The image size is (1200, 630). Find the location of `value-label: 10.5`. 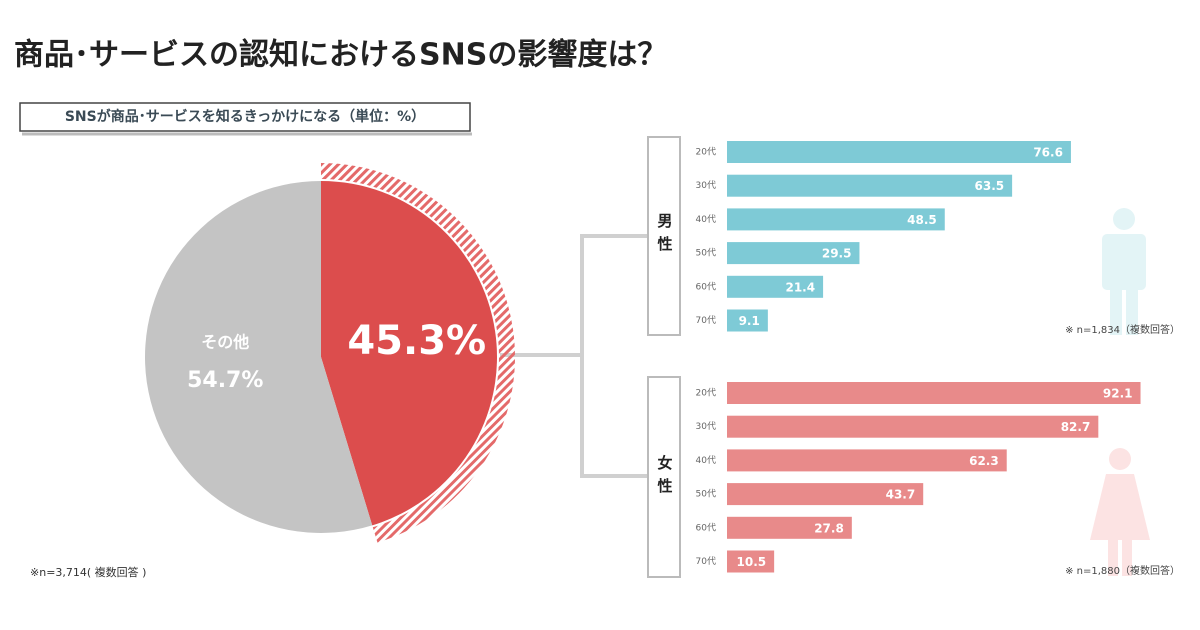

value-label: 10.5 is located at coordinates (752, 562).